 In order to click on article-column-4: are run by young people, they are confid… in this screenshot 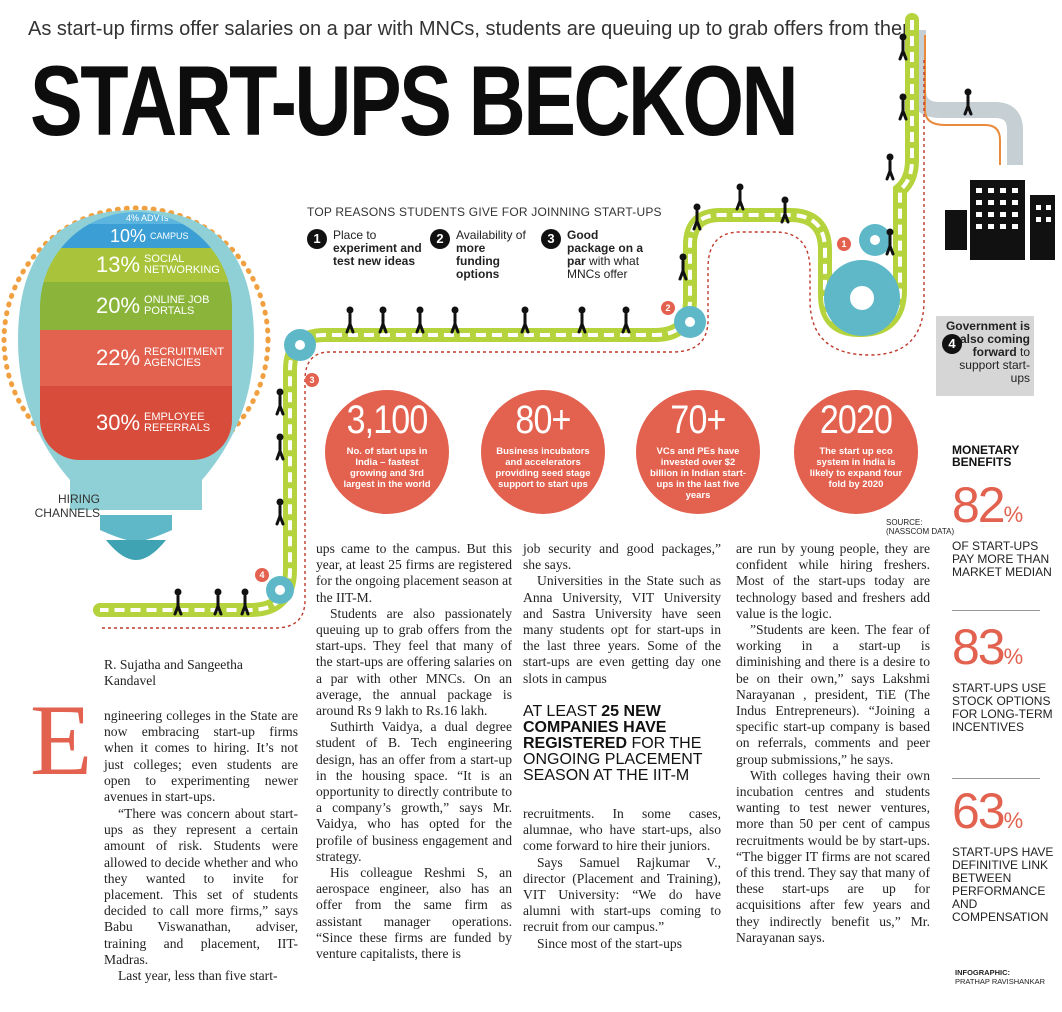, I will do `click(833, 743)`.